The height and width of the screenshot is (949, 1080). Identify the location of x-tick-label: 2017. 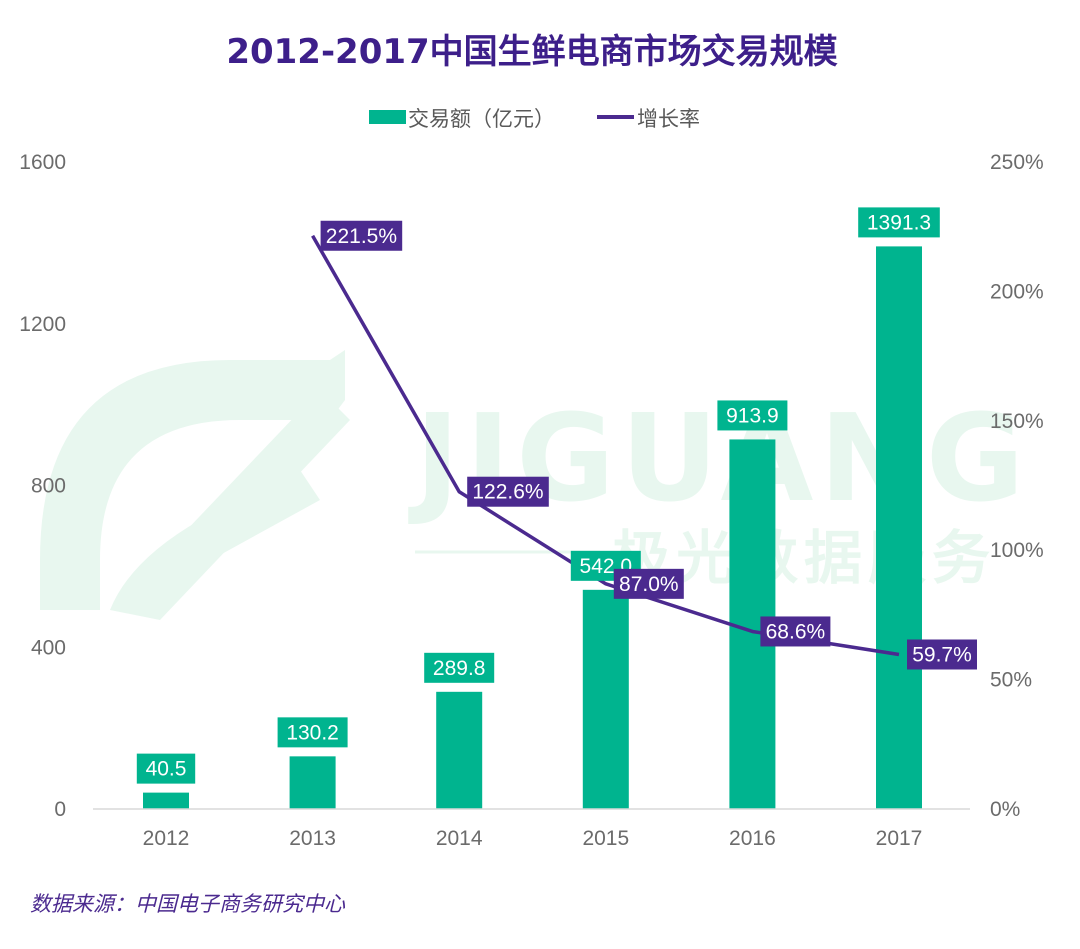
(899, 838).